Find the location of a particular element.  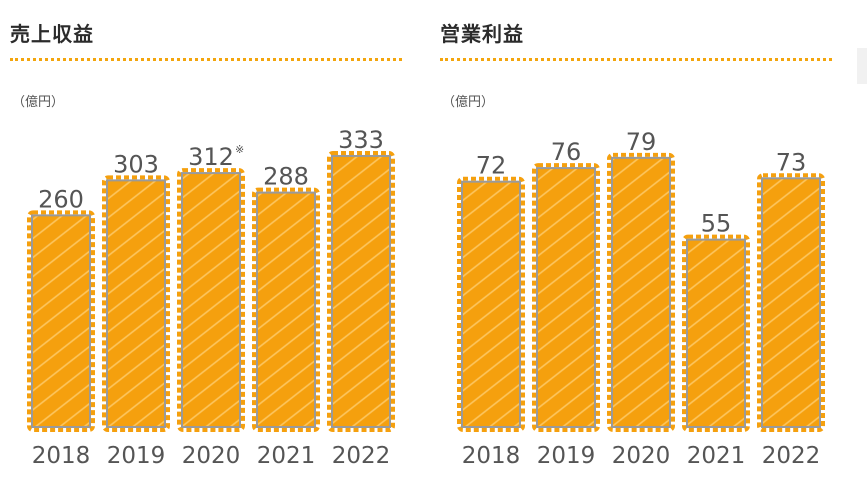

value-label: 76 is located at coordinates (566, 152).